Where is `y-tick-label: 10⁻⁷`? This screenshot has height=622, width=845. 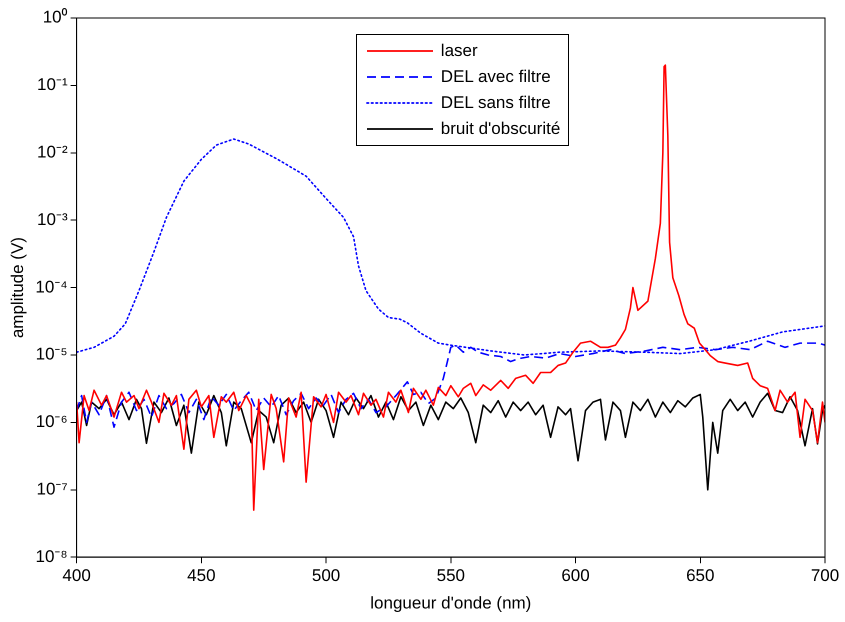
y-tick-label: 10⁻⁷ is located at coordinates (52, 488).